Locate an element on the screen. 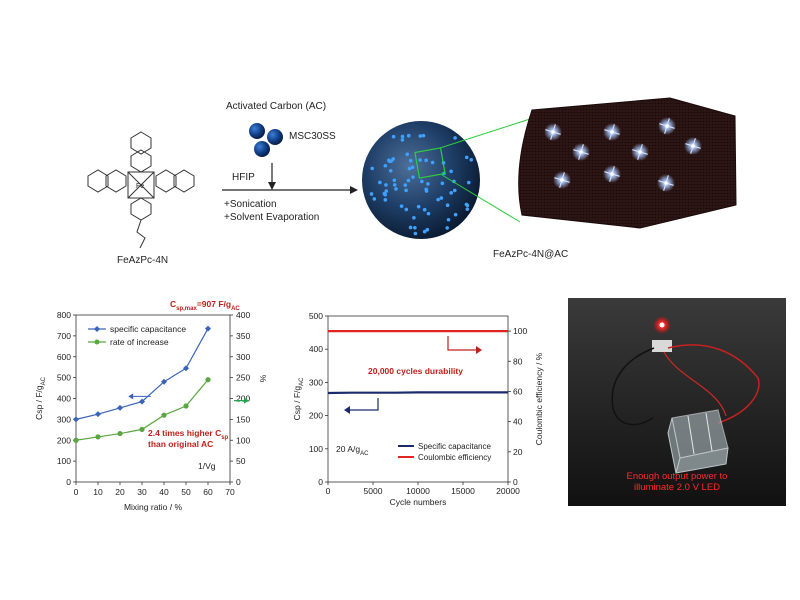  y-tick-label: 800 is located at coordinates (64, 315).